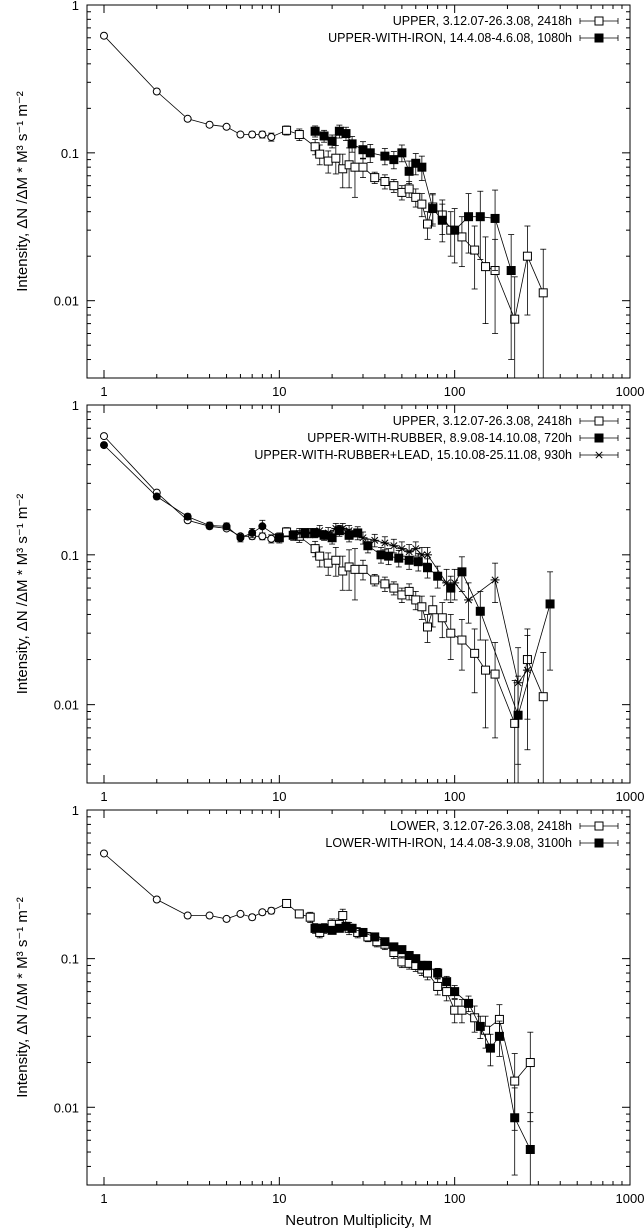  What do you see at coordinates (279, 1198) in the screenshot?
I see `x-tick-label: 10` at bounding box center [279, 1198].